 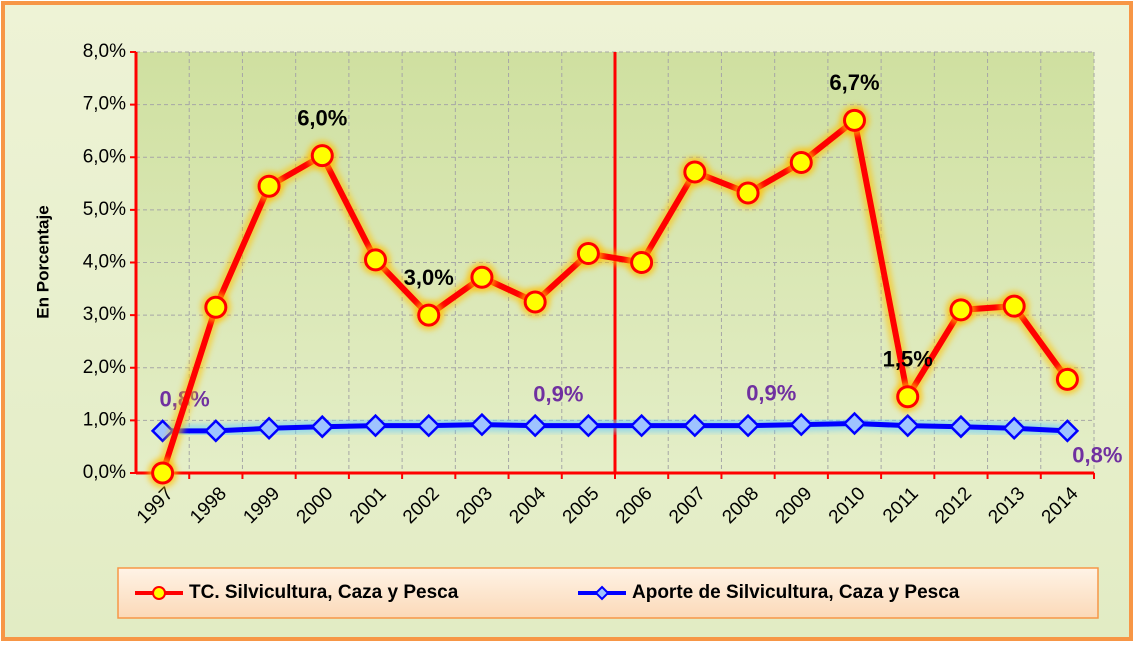 I want to click on y-tick-label: 4,0%, so click(x=104, y=262).